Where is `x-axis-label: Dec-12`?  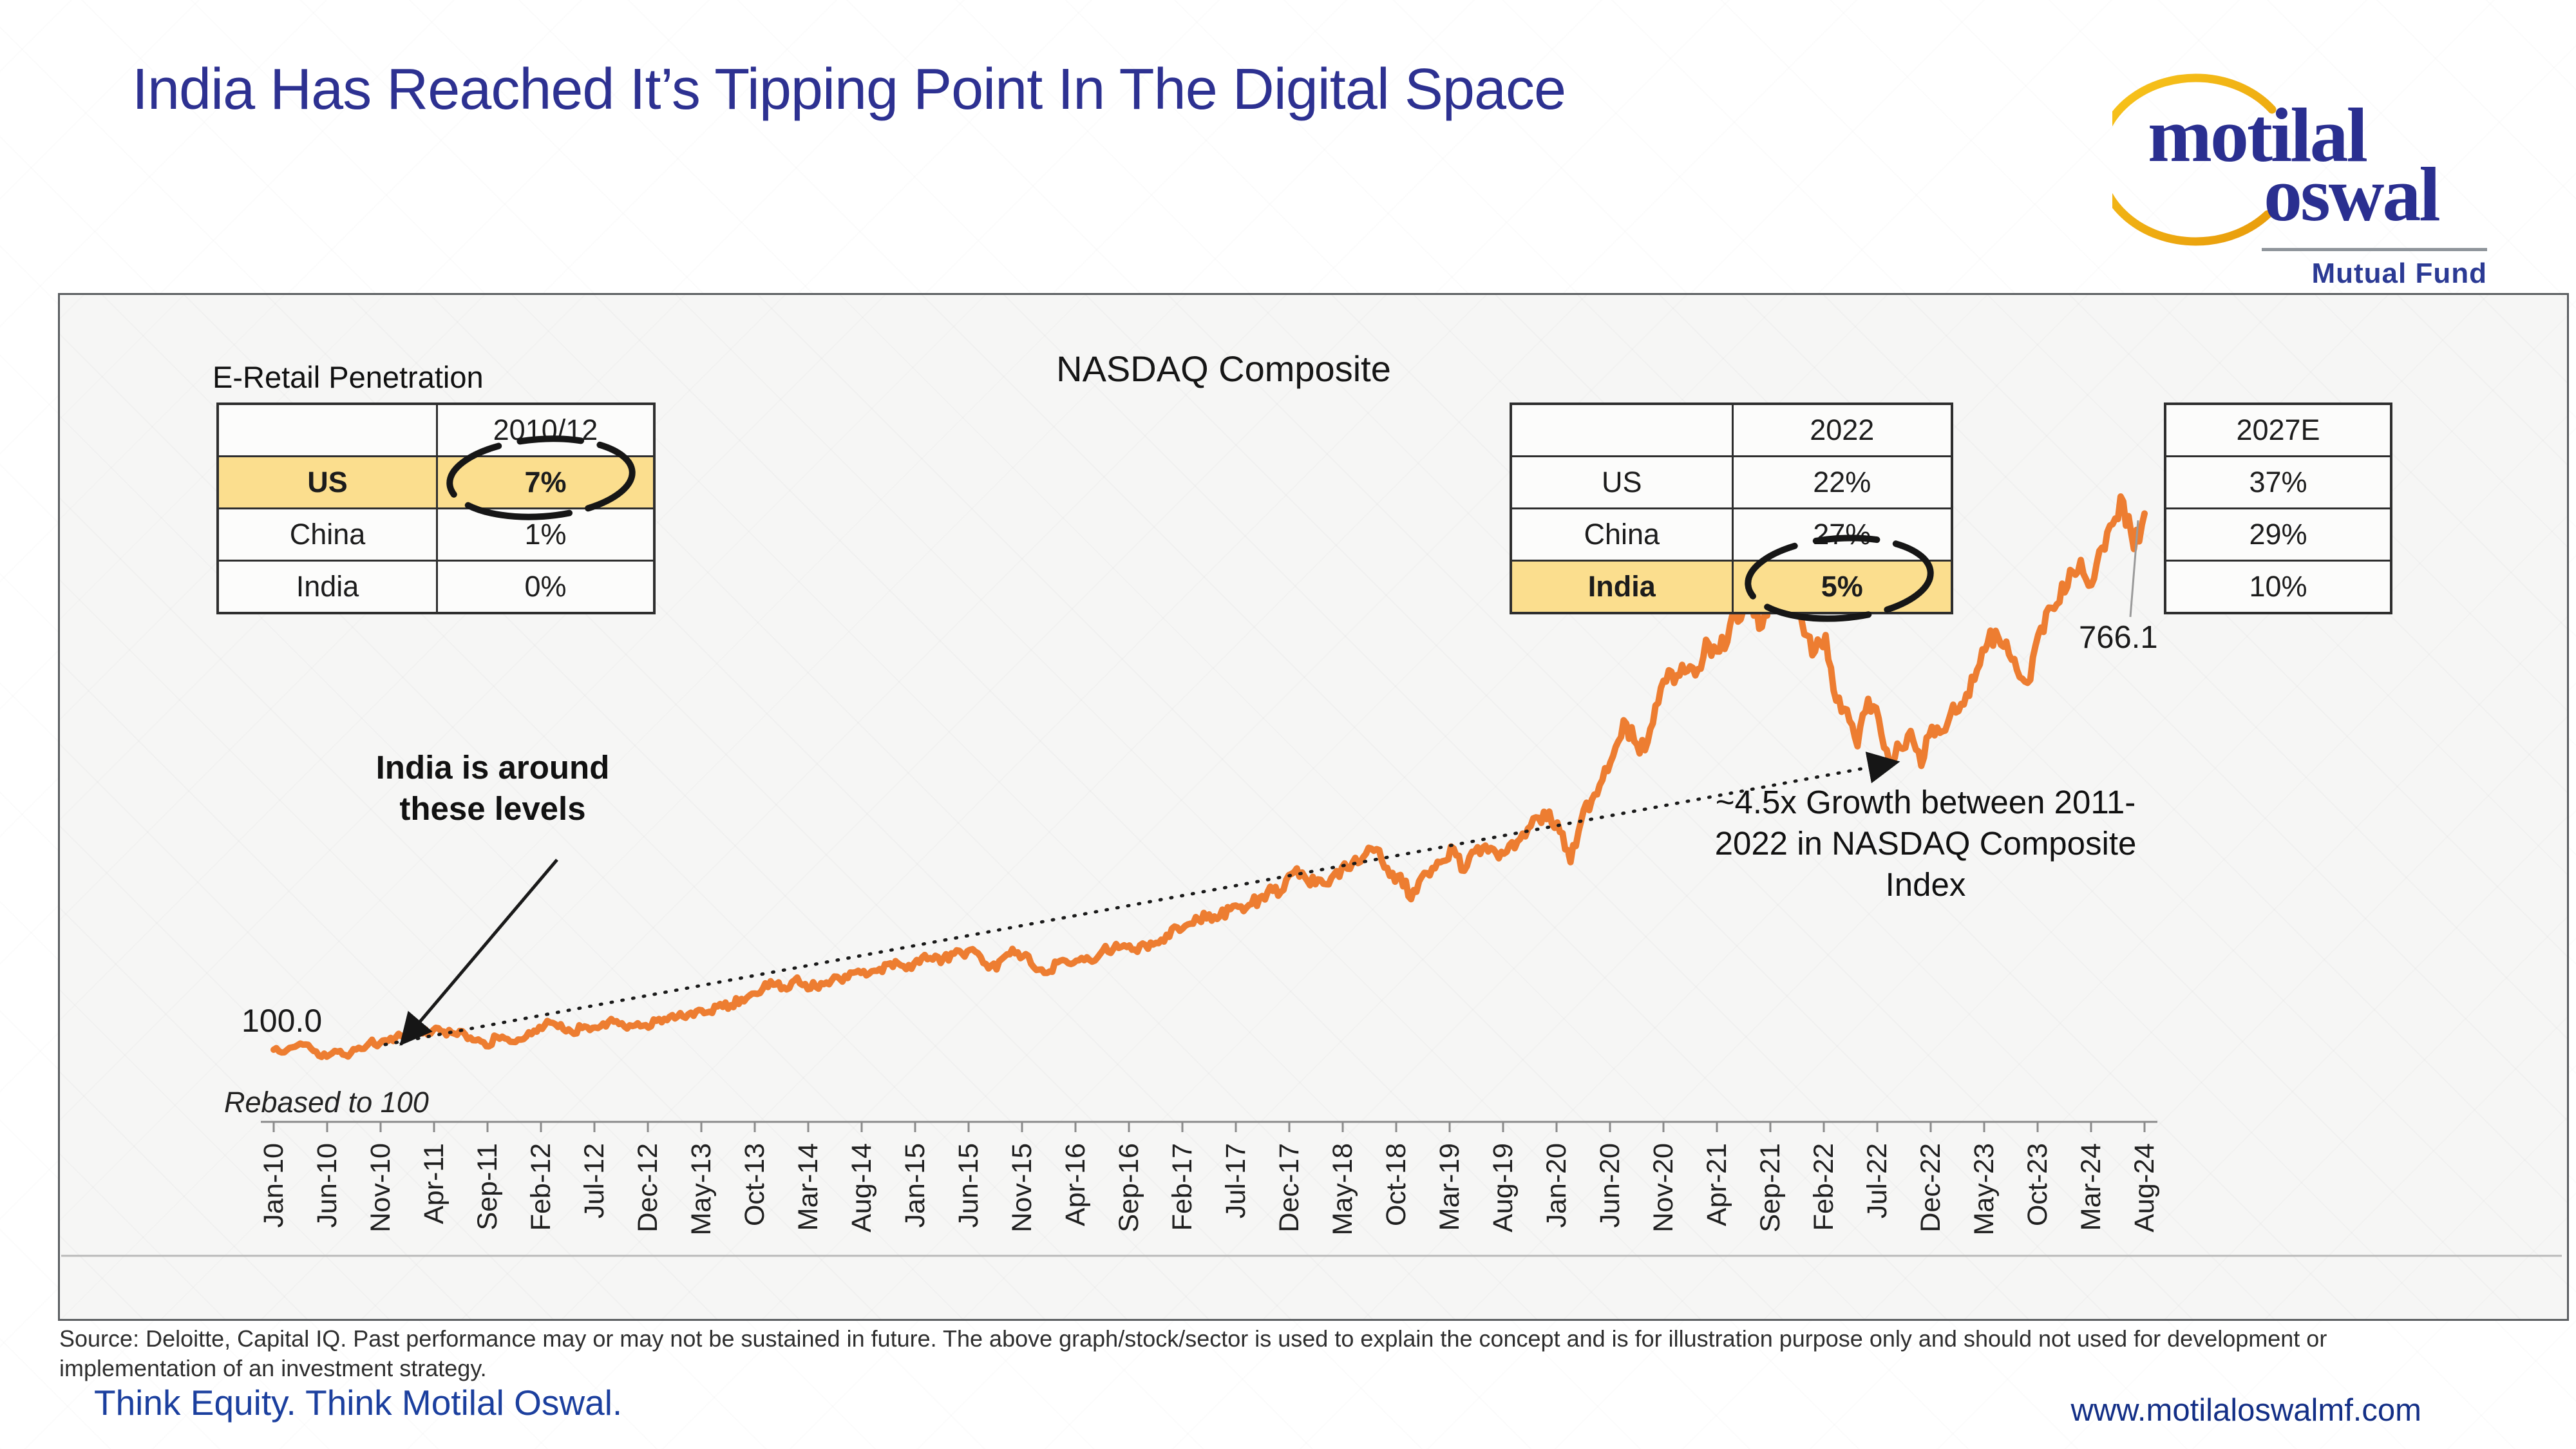
x-axis-label: Dec-12 is located at coordinates (647, 1188).